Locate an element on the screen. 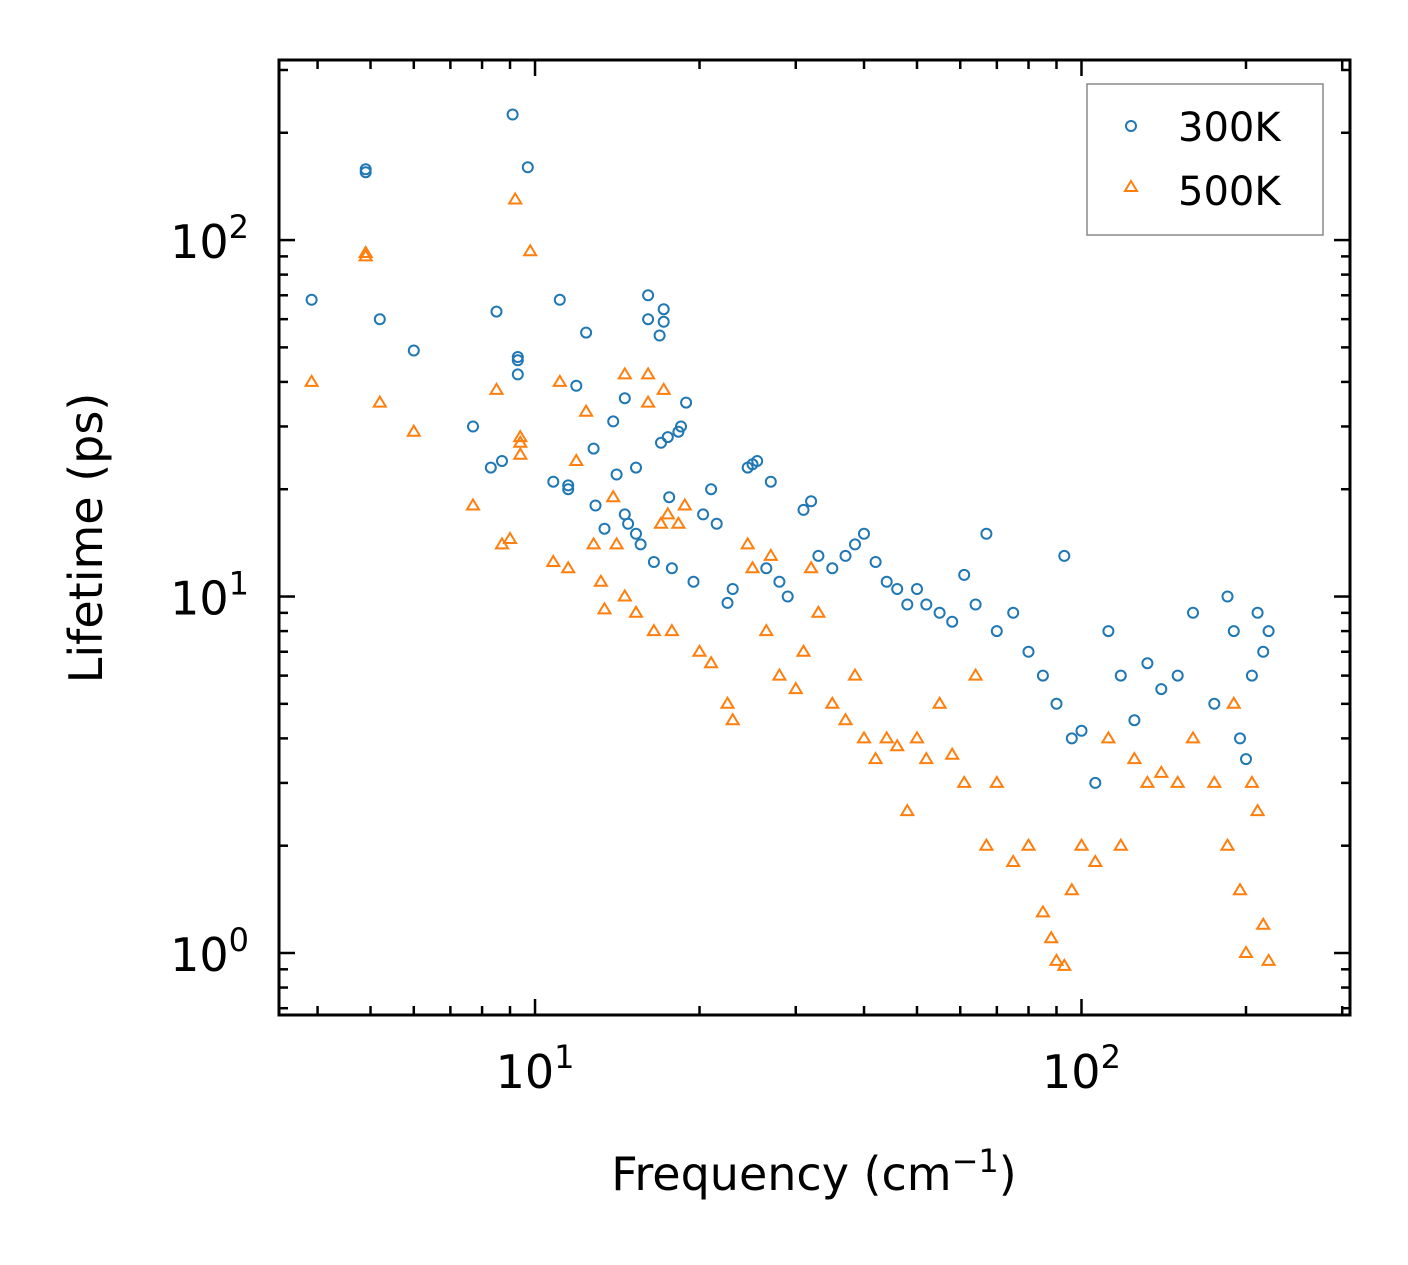 Image resolution: width=1408 pixels, height=1265 pixels. y-tick-label: 10¹ is located at coordinates (209, 595).